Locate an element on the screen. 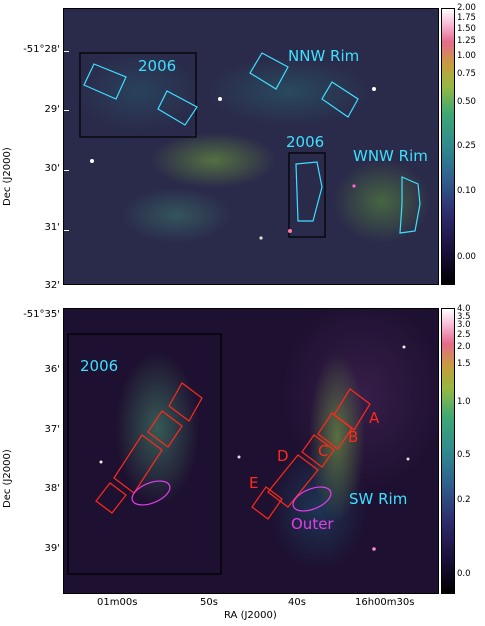 The height and width of the screenshot is (626, 485). top-cbar-label: 0.25 is located at coordinates (466, 146).